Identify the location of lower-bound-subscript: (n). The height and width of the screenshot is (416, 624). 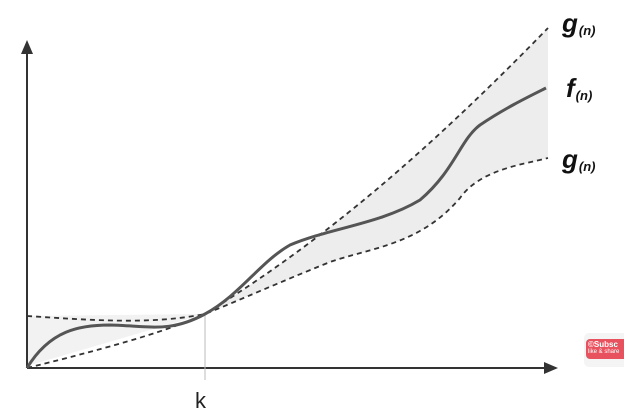
(587, 166).